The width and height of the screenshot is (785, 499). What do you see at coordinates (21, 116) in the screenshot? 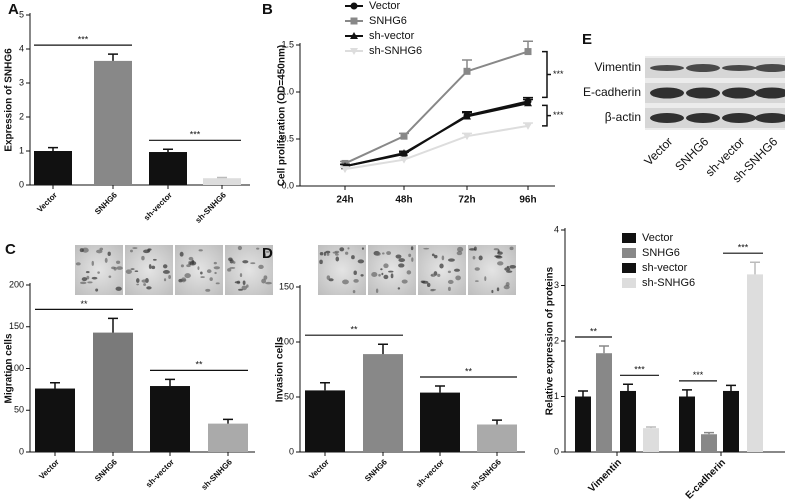
I see `y-tick-label: 2` at bounding box center [21, 116].